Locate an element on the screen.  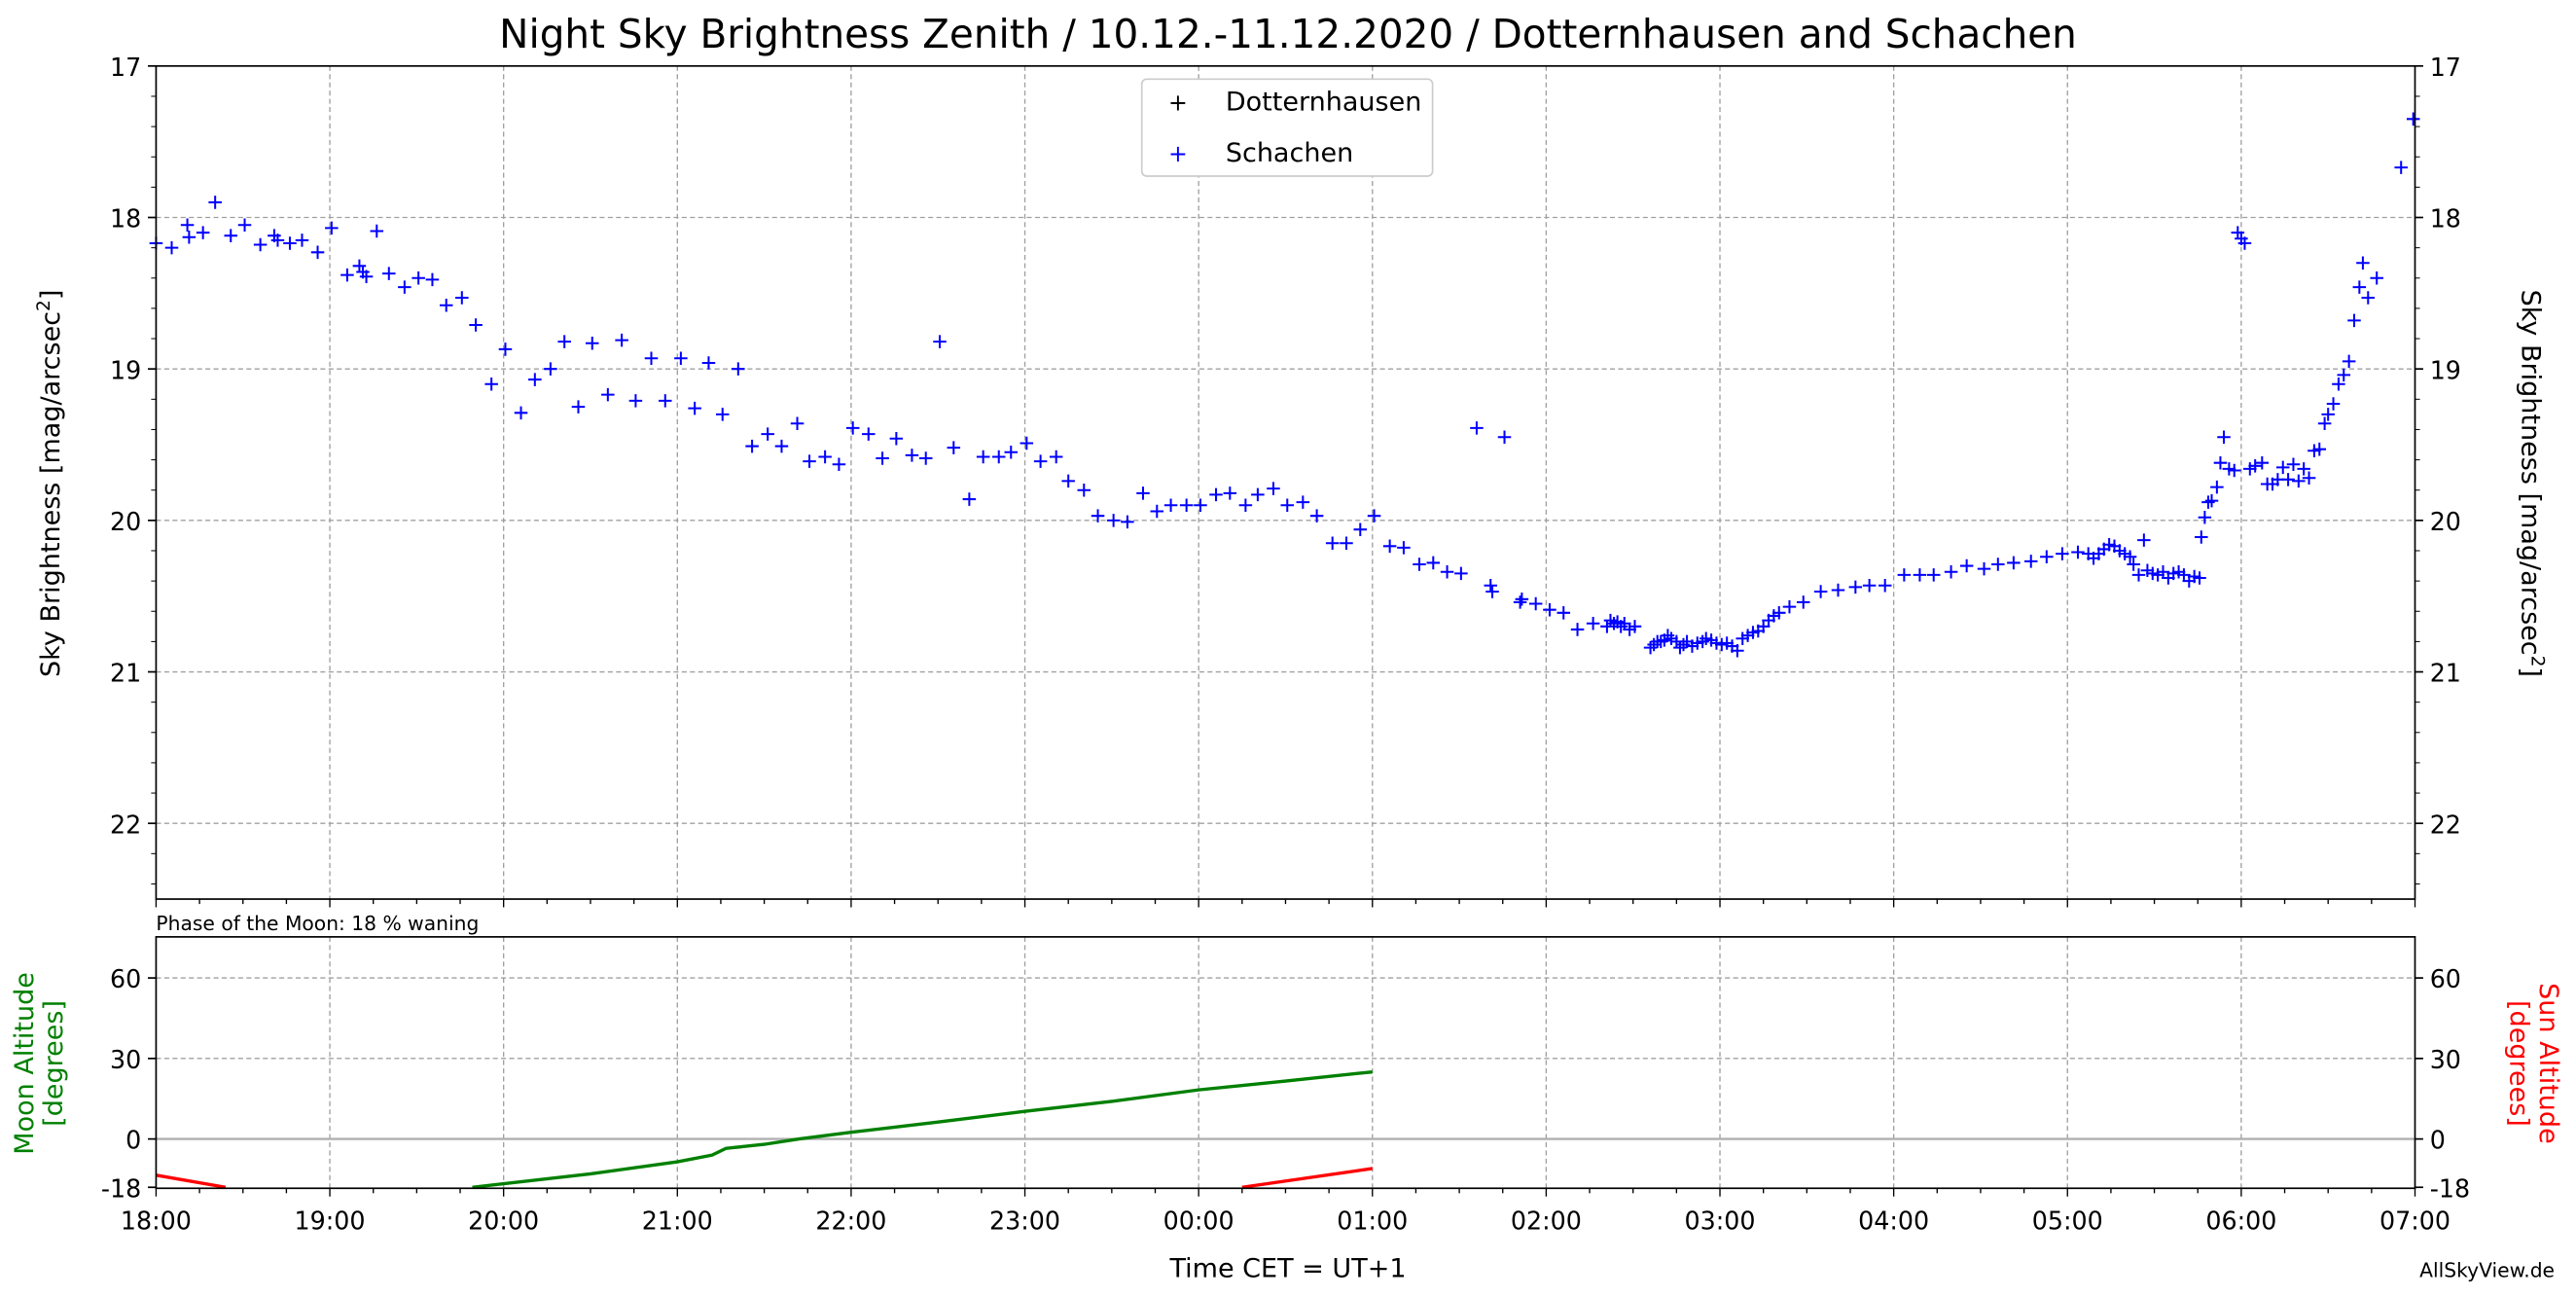
x-tick-label: 02:00 is located at coordinates (1546, 1220).